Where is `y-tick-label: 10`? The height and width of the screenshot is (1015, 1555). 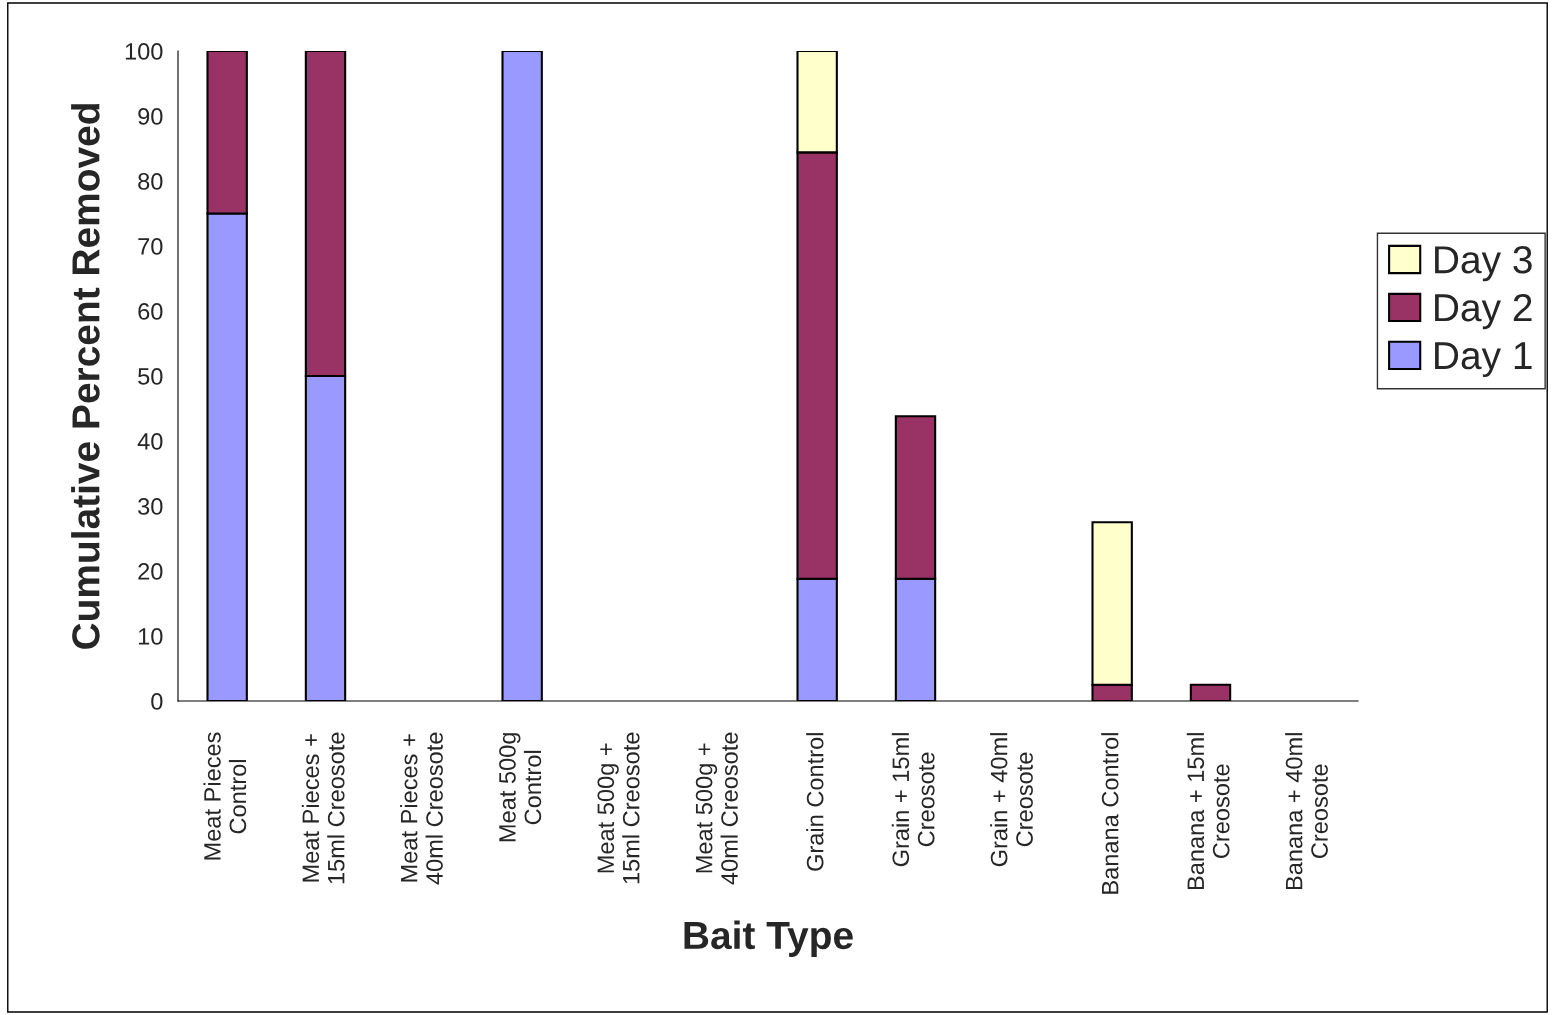
y-tick-label: 10 is located at coordinates (150, 636).